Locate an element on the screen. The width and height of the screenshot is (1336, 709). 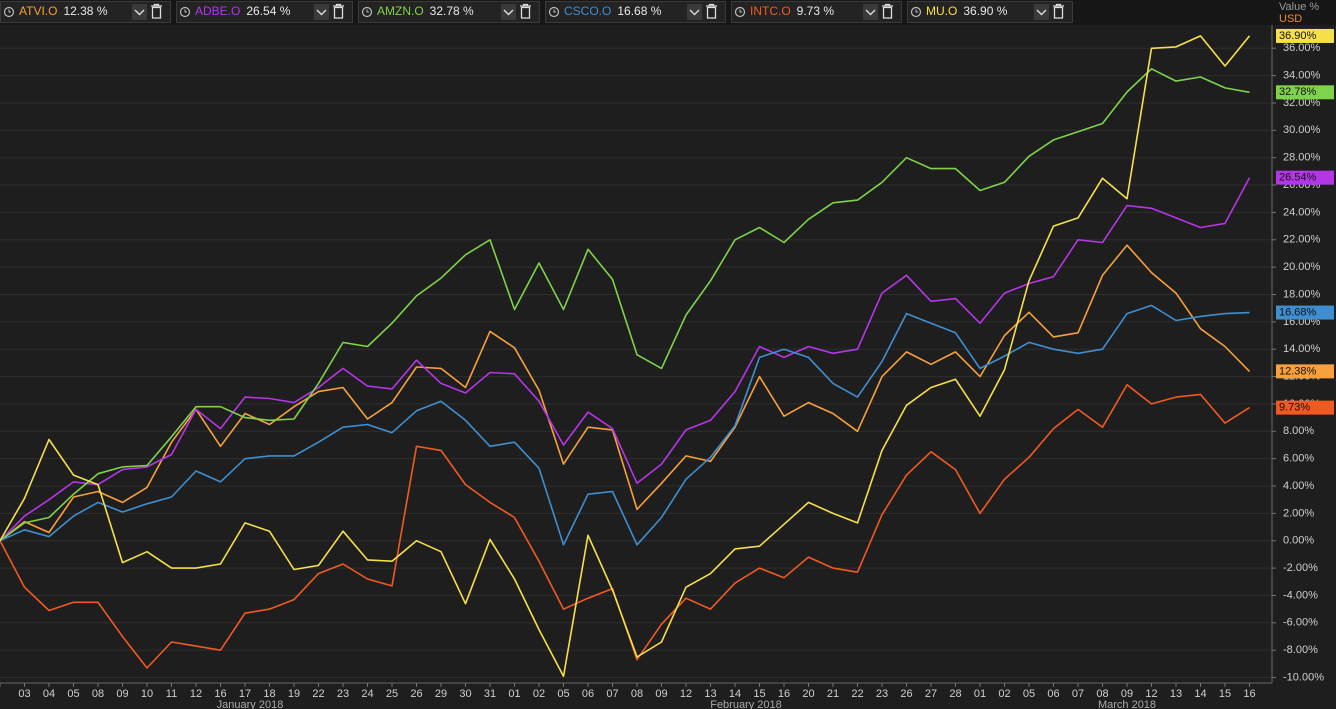
series-tab: ADBE.O 26.54 % is located at coordinates (264, 12).